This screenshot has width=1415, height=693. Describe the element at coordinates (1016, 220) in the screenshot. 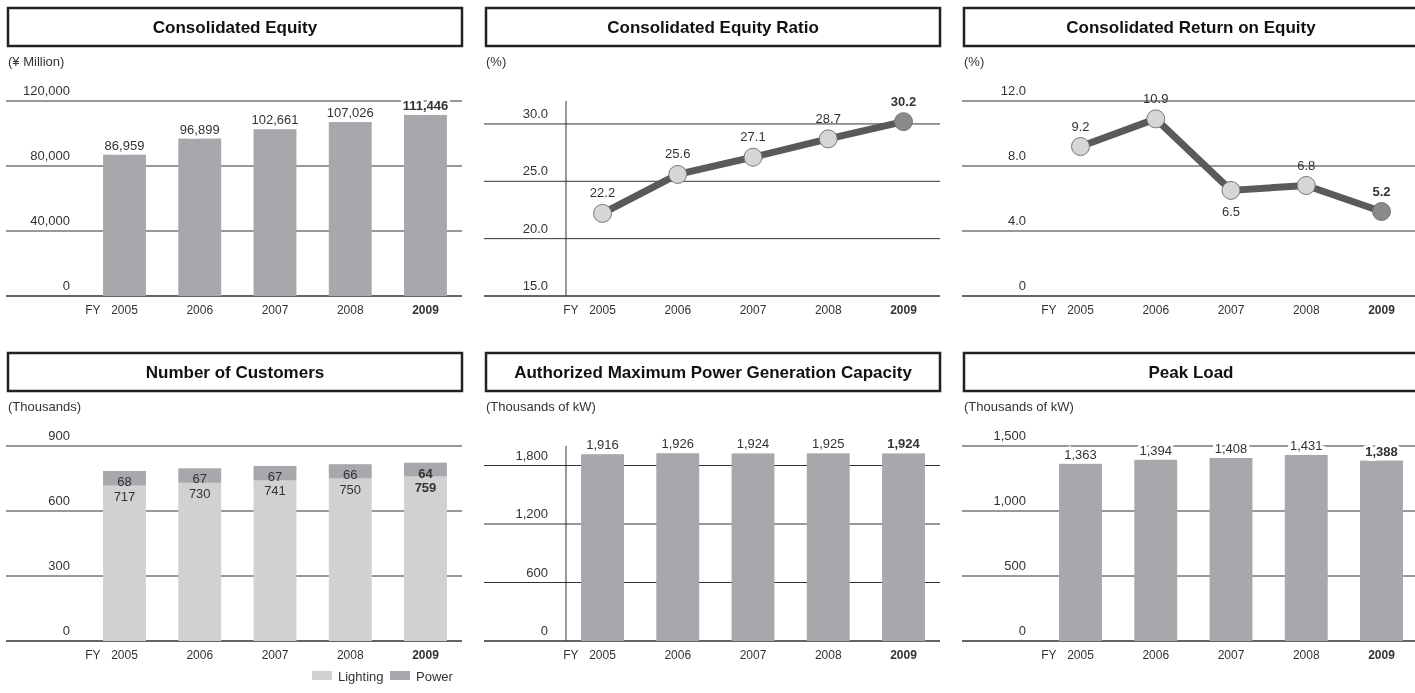

I see `y-tick-label: 4.0` at that location.